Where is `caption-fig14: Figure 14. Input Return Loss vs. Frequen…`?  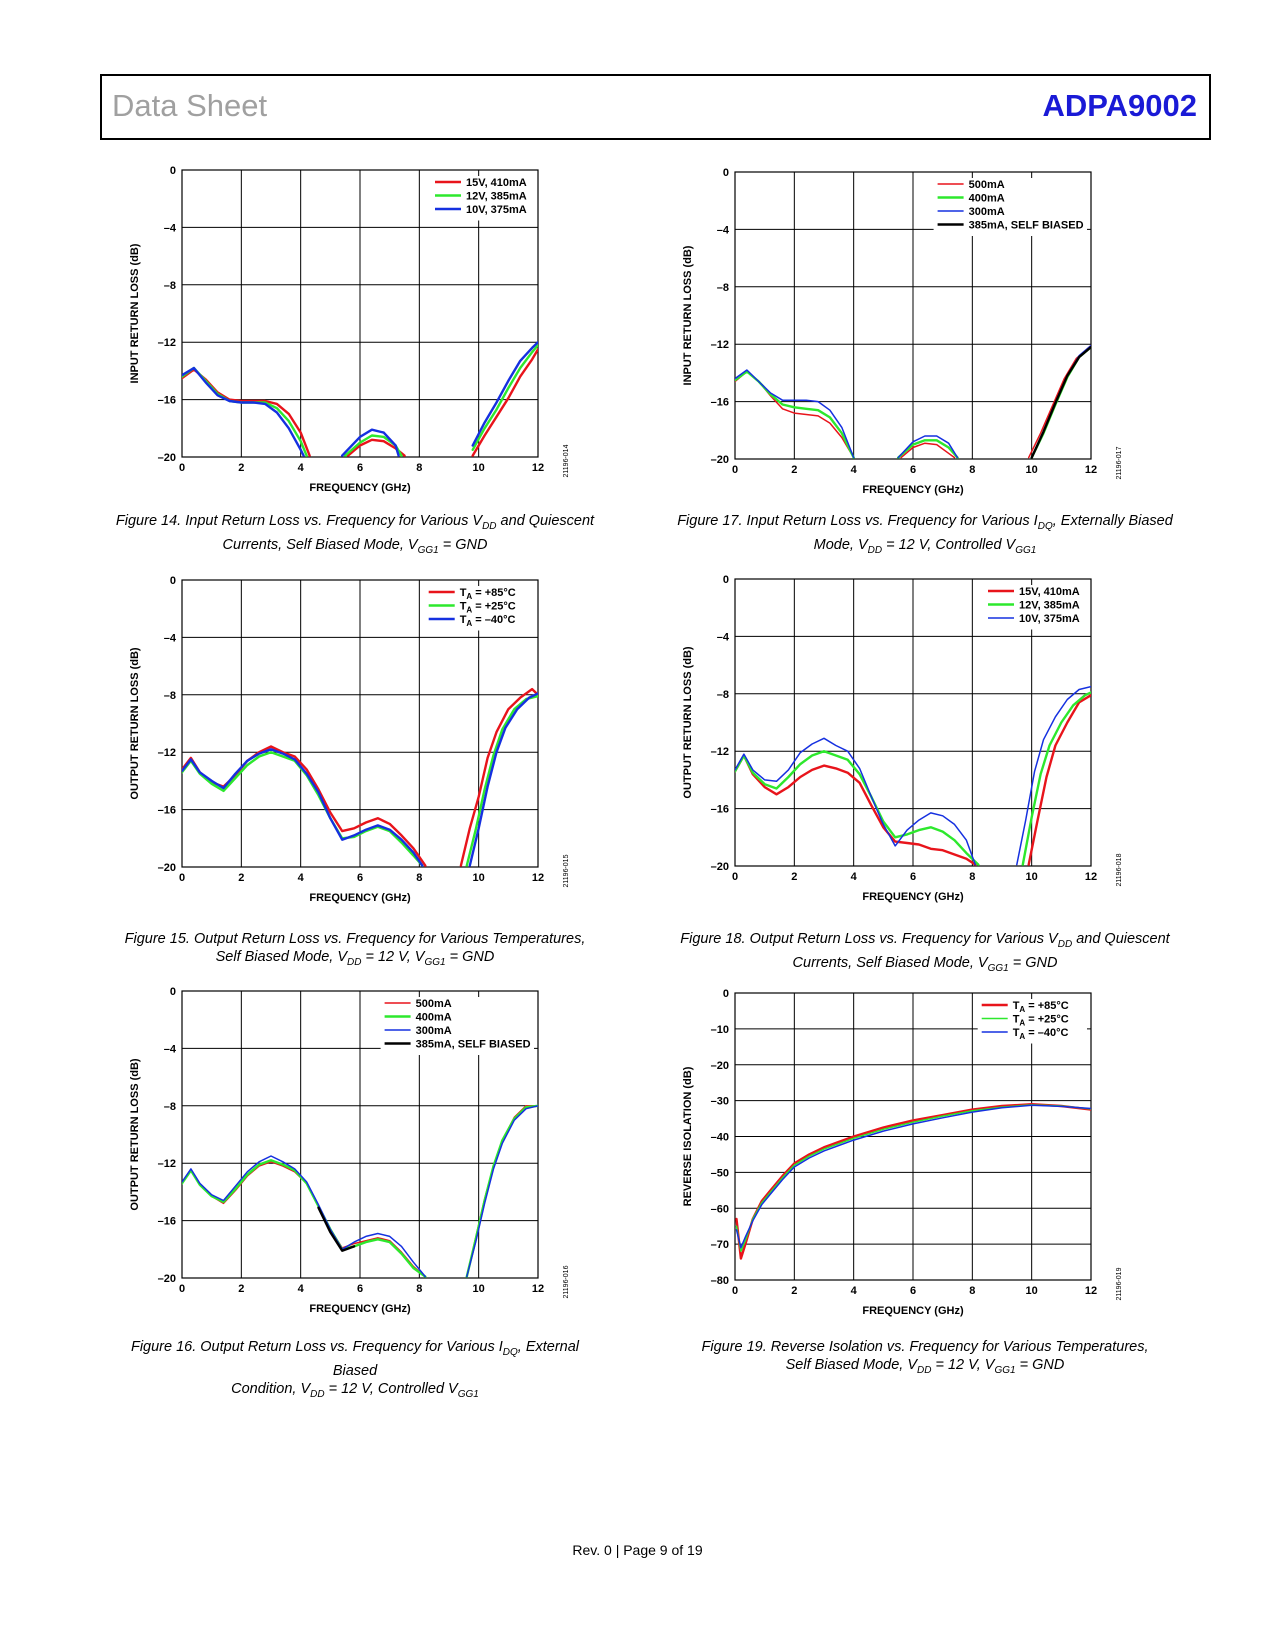
caption-fig14: Figure 14. Input Return Loss vs. Frequen… is located at coordinates (355, 534).